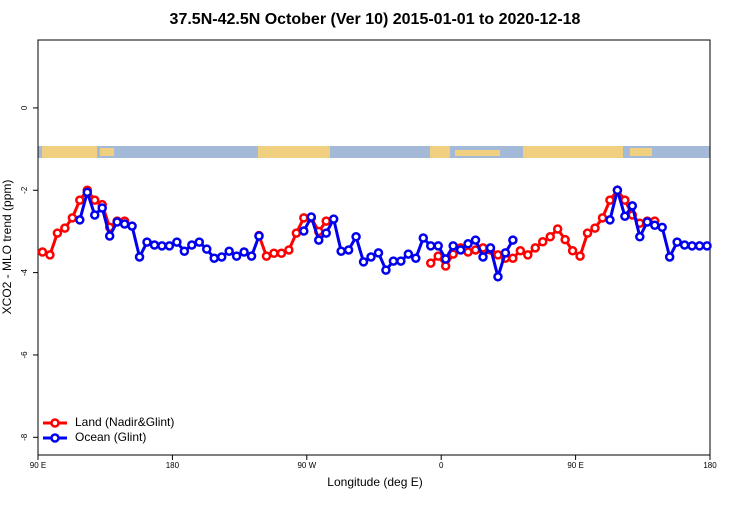 This screenshot has width=750, height=505. I want to click on y-tick-label: -4, so click(24, 273).